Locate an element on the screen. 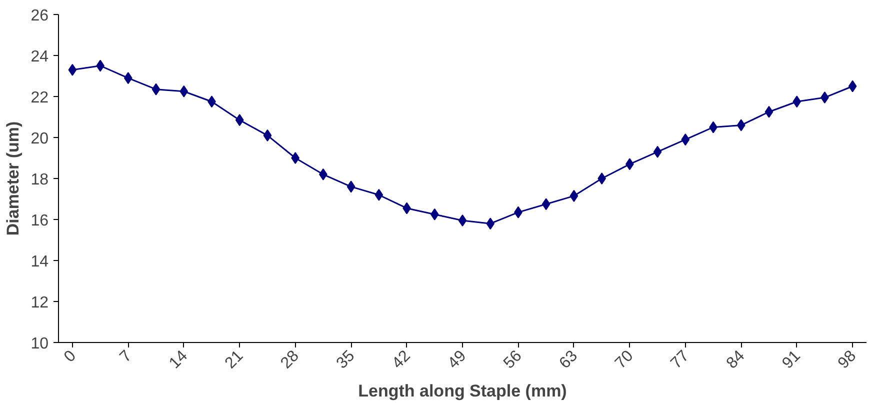  x-tick-label: 56 is located at coordinates (513, 359).